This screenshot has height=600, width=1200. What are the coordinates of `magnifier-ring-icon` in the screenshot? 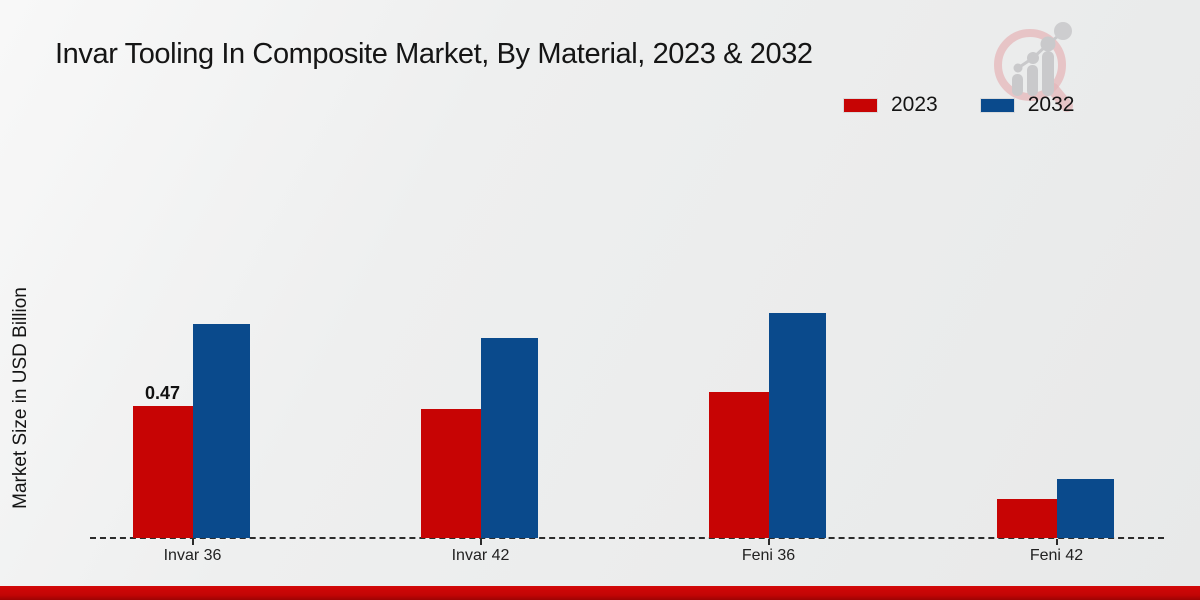 It's located at (1030, 65).